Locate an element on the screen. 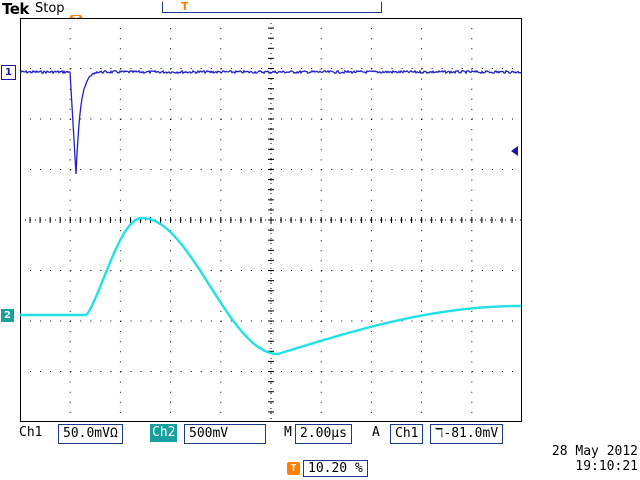  ch1-ground-marker: 1 is located at coordinates (8, 72).